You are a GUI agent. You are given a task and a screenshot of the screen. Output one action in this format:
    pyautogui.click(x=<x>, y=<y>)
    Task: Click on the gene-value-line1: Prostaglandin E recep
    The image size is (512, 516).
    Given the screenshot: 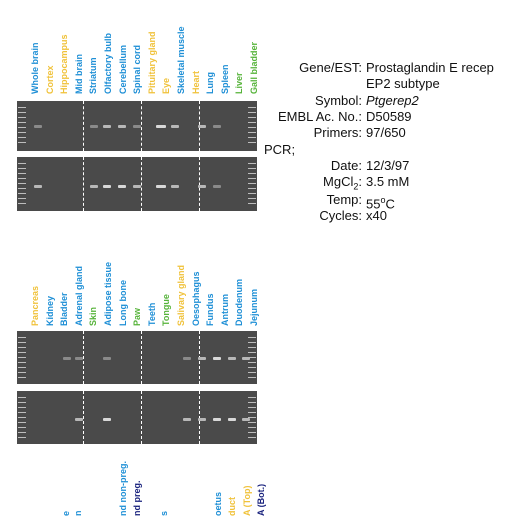 What is the action you would take?
    pyautogui.click(x=430, y=68)
    